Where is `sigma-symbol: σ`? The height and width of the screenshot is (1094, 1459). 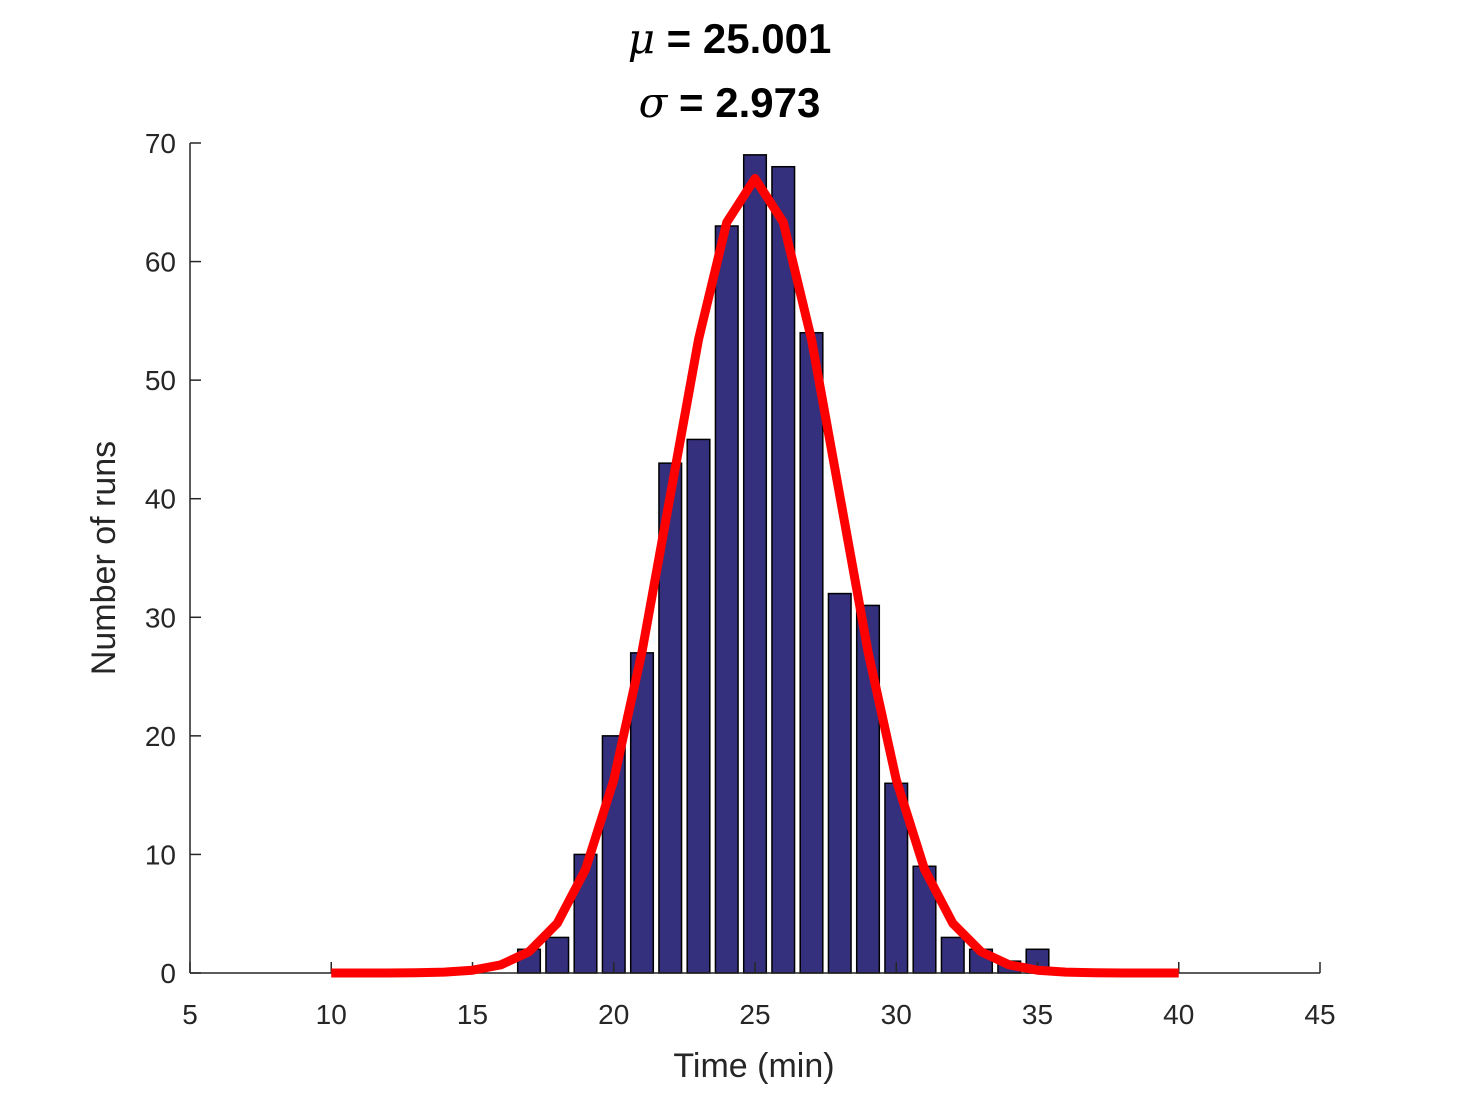 sigma-symbol: σ is located at coordinates (653, 102).